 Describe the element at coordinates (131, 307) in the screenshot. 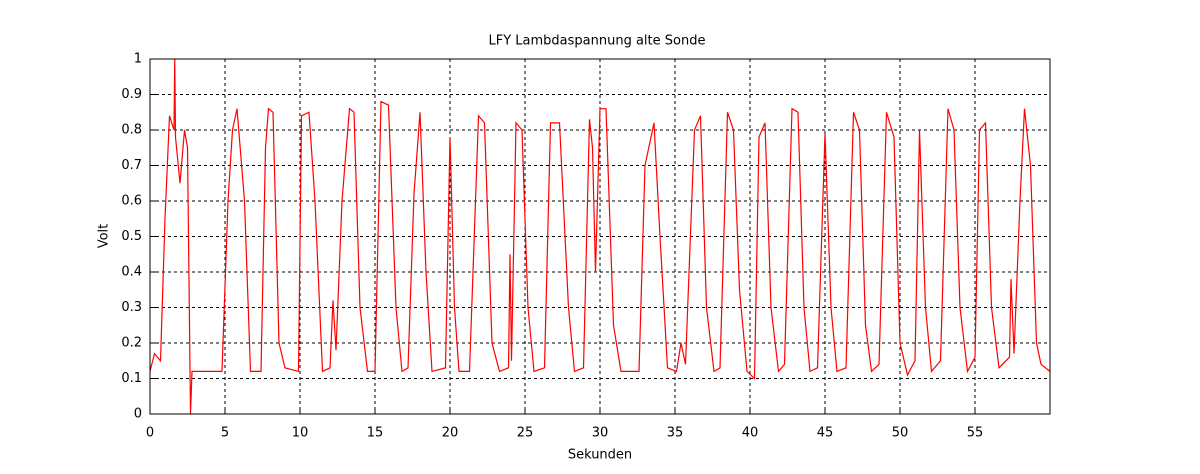

I see `y-tick-label: 0.3` at that location.